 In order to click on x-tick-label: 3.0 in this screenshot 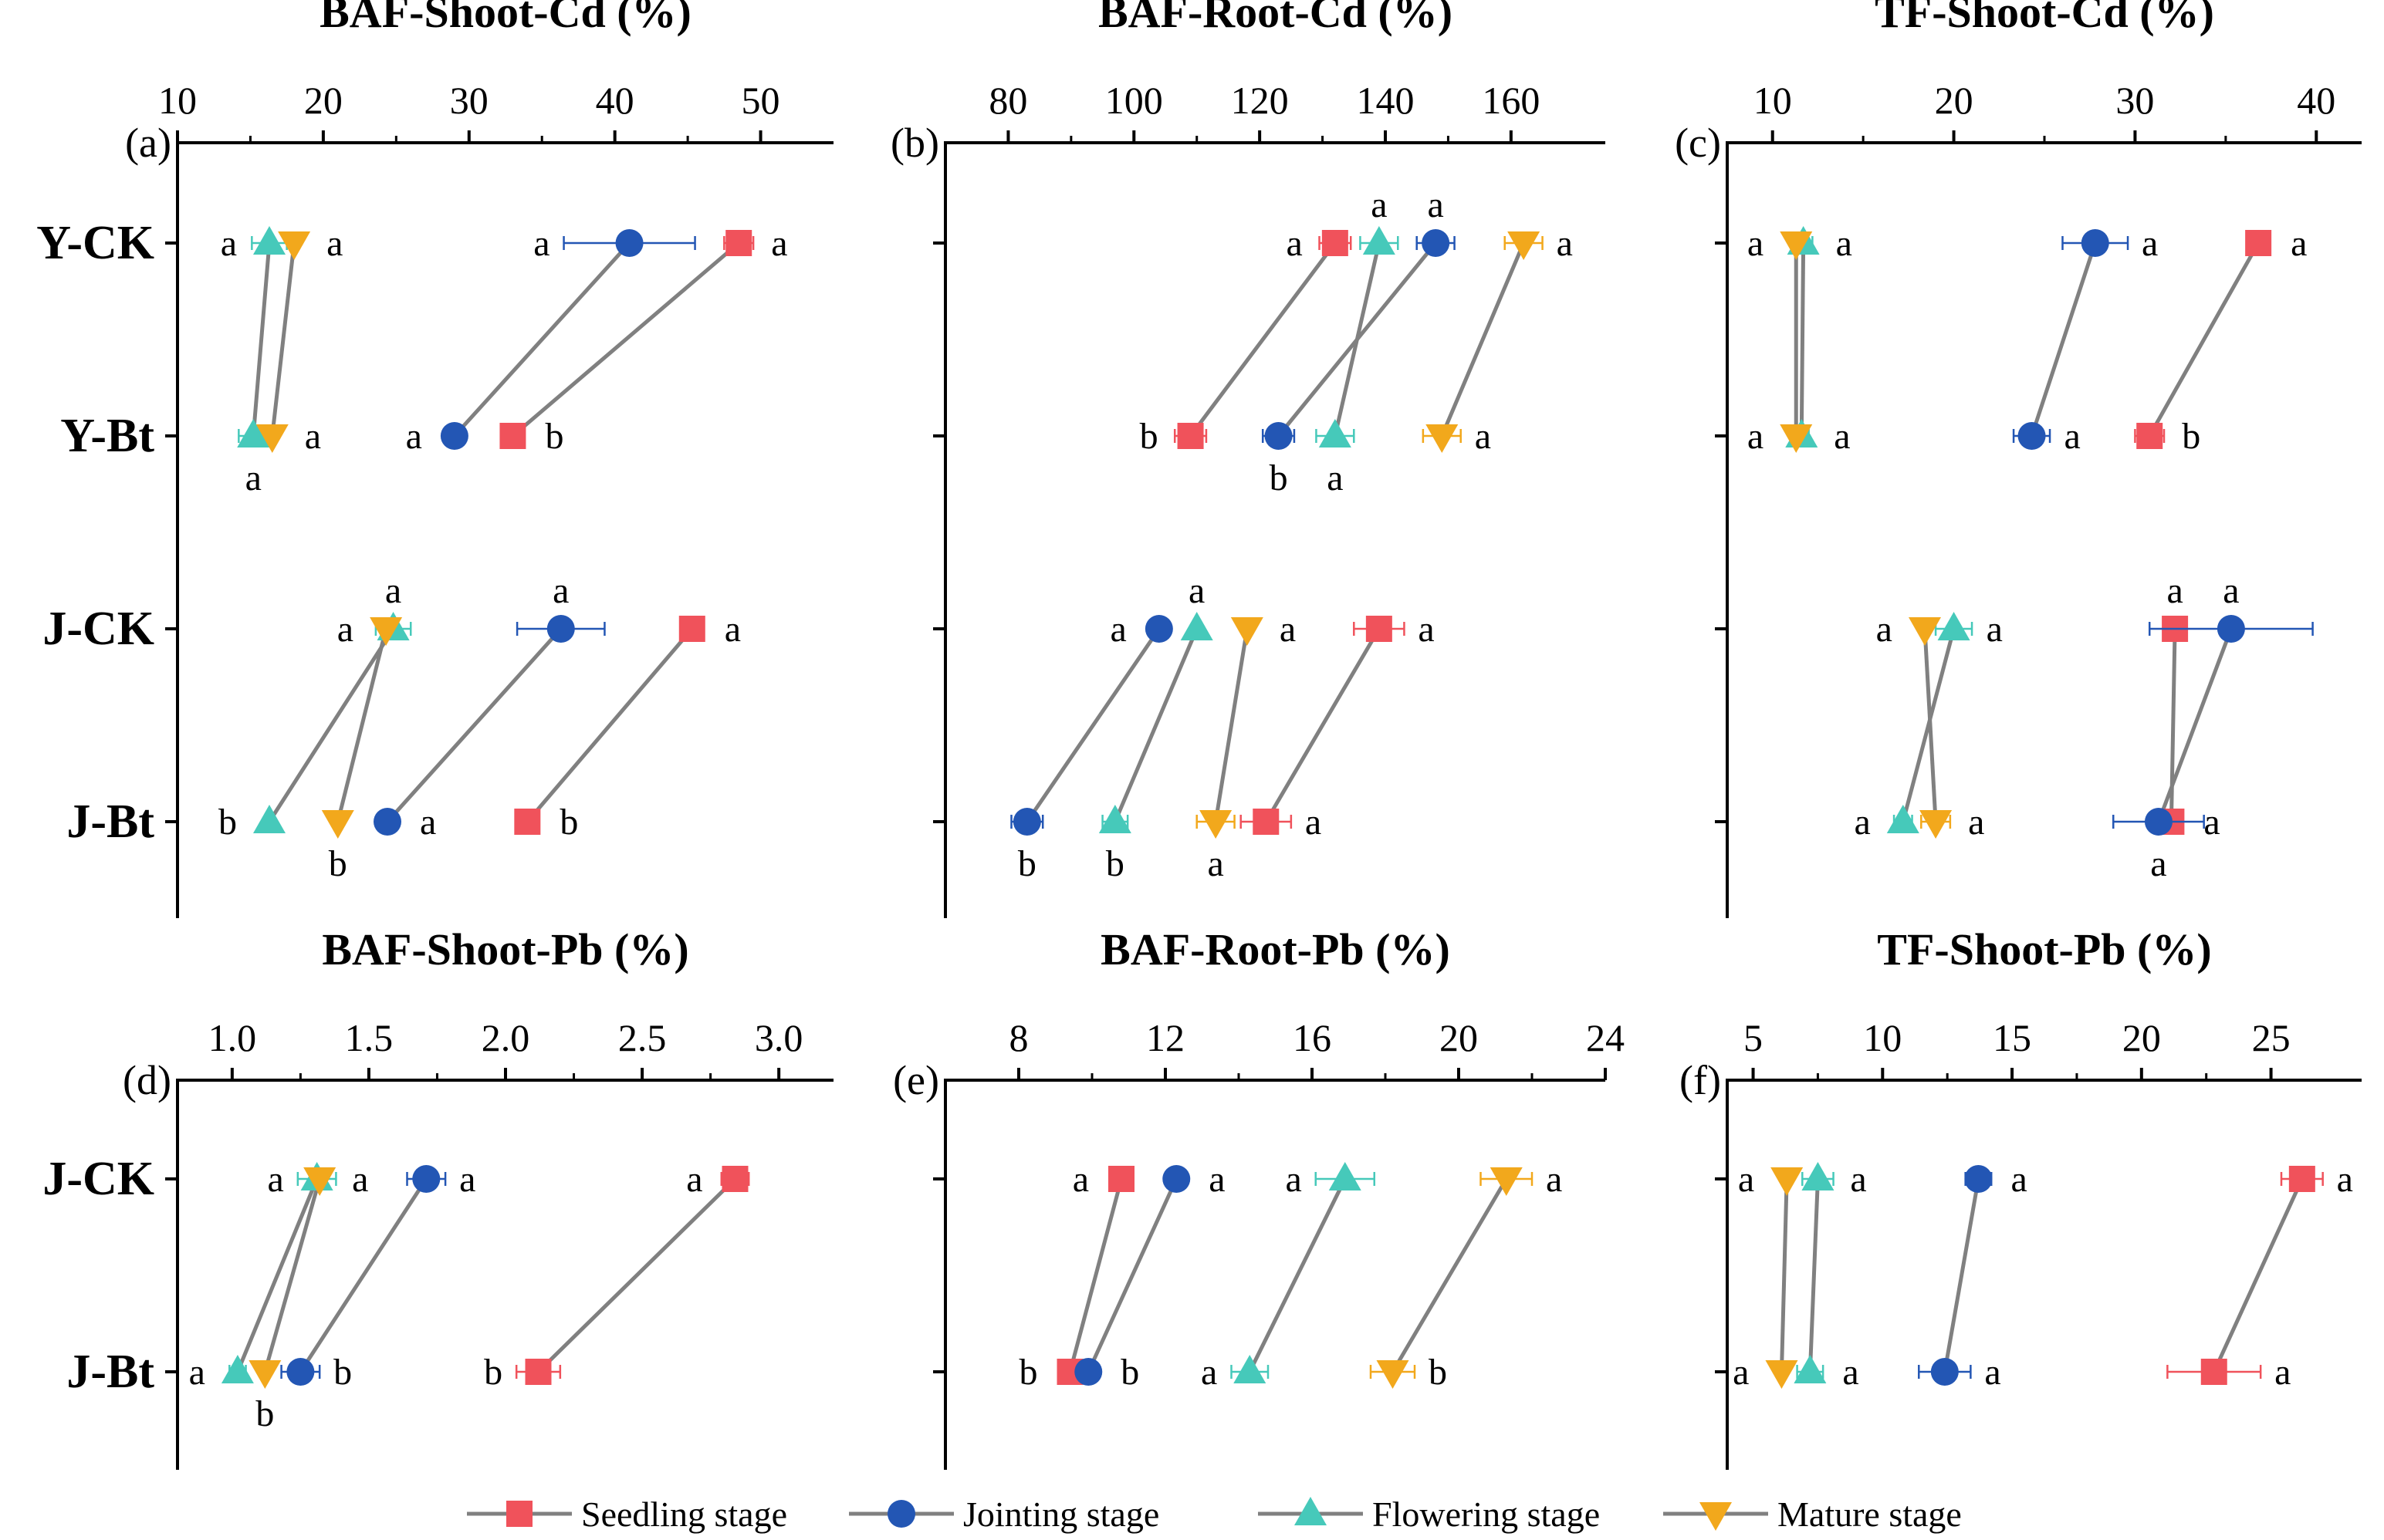, I will do `click(779, 1038)`.